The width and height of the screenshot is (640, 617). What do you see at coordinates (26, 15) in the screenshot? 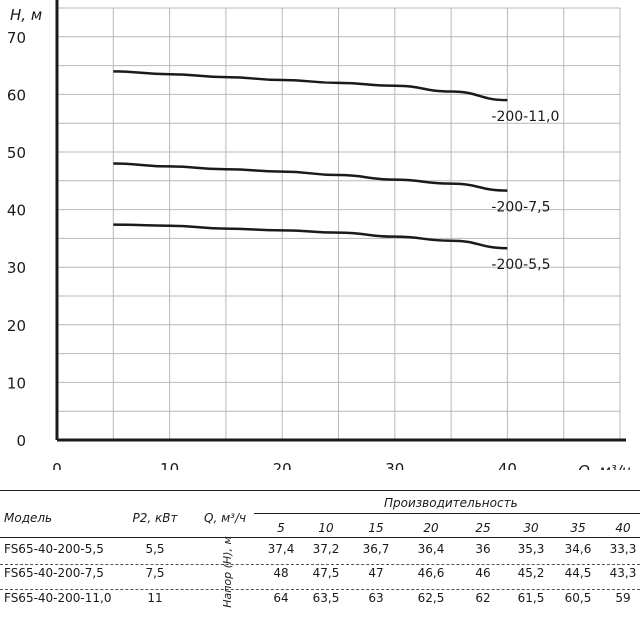
I see `y-axis-title: H, м` at bounding box center [26, 15].